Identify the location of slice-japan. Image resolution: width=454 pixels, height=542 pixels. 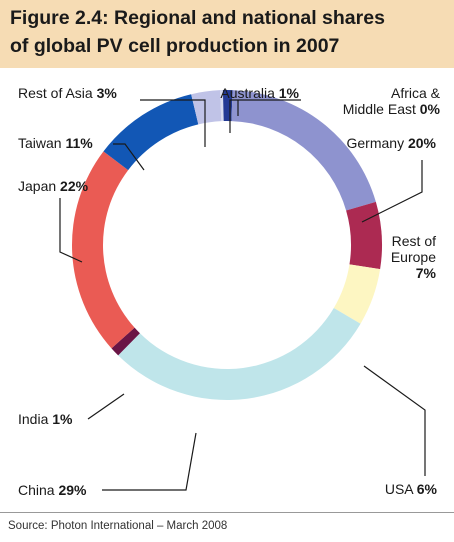
(103, 250).